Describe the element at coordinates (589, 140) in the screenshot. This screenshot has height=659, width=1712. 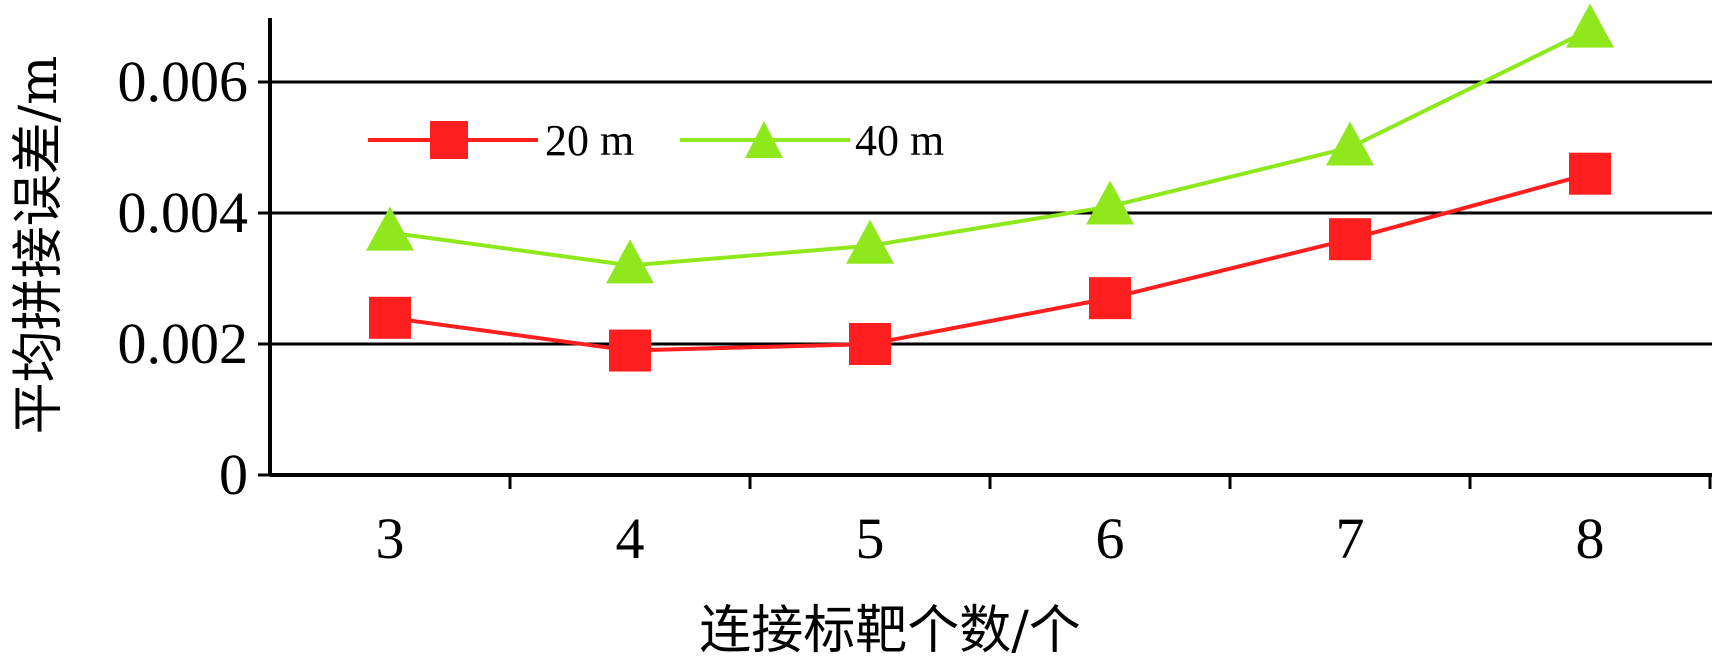
I see `legend-label-20m: 20 m` at that location.